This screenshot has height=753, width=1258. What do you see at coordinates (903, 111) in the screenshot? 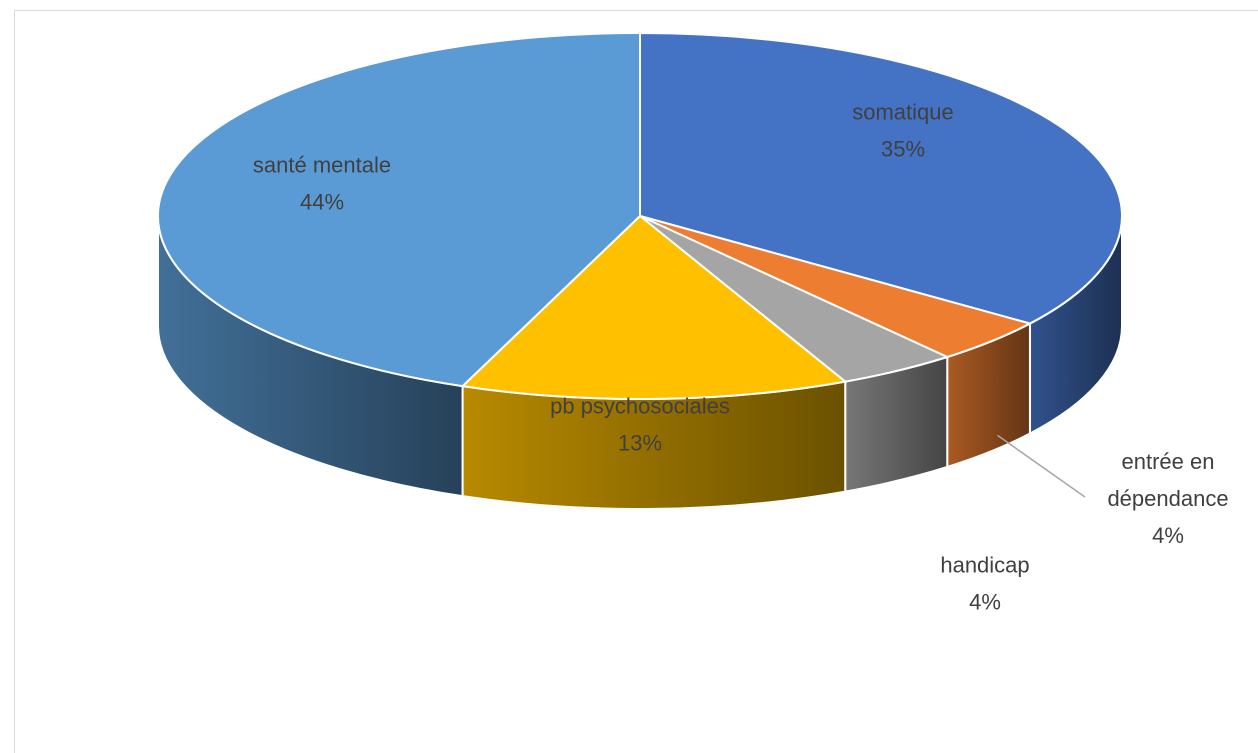
I see `slice-label-0-0: somatique` at bounding box center [903, 111].